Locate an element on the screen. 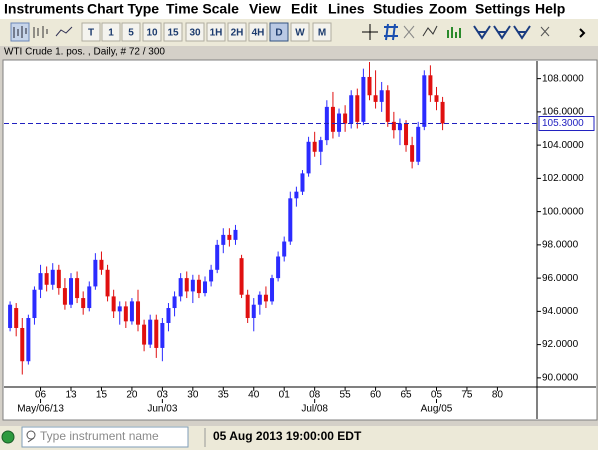 The width and height of the screenshot is (598, 450). menu-item: Instruments is located at coordinates (44, 9).